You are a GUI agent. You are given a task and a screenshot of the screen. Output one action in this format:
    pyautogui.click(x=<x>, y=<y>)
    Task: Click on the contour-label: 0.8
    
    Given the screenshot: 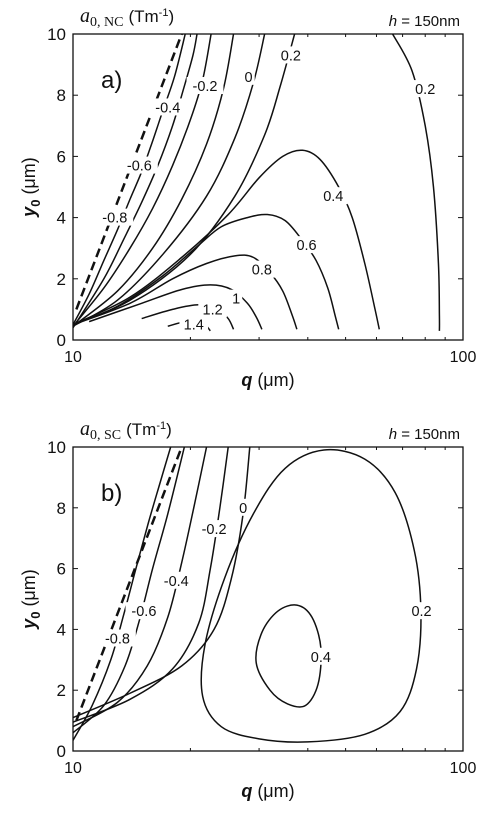 What is the action you would take?
    pyautogui.click(x=262, y=271)
    